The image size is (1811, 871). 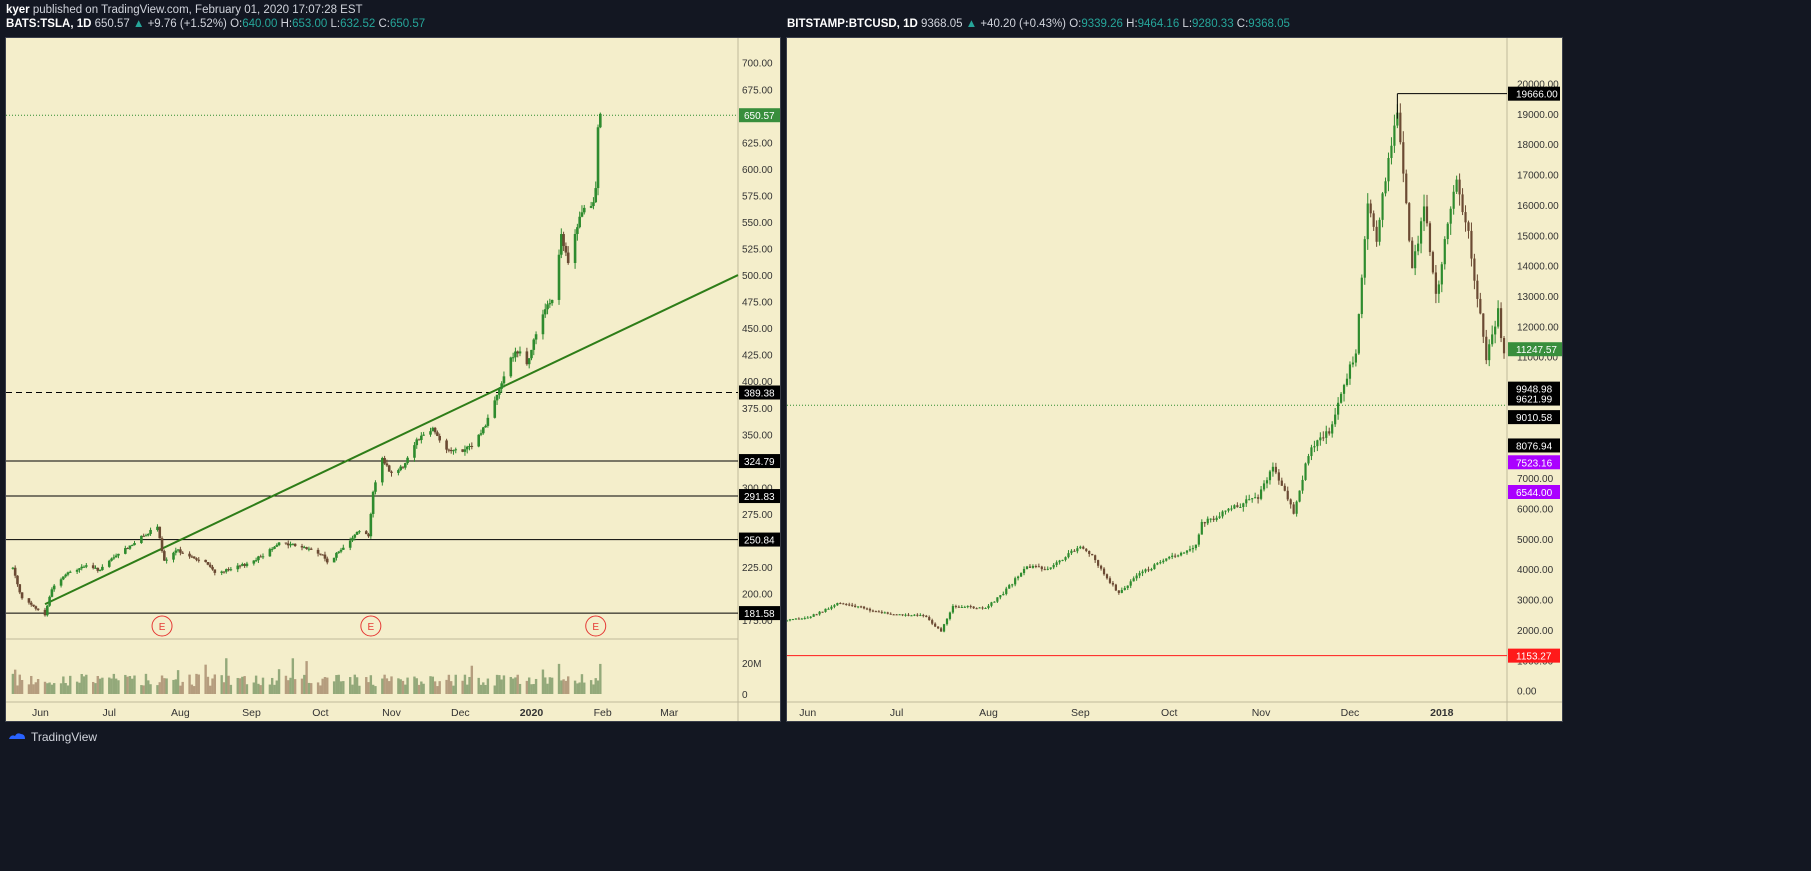 What do you see at coordinates (759, 497) in the screenshot?
I see `level-label: 291.83` at bounding box center [759, 497].